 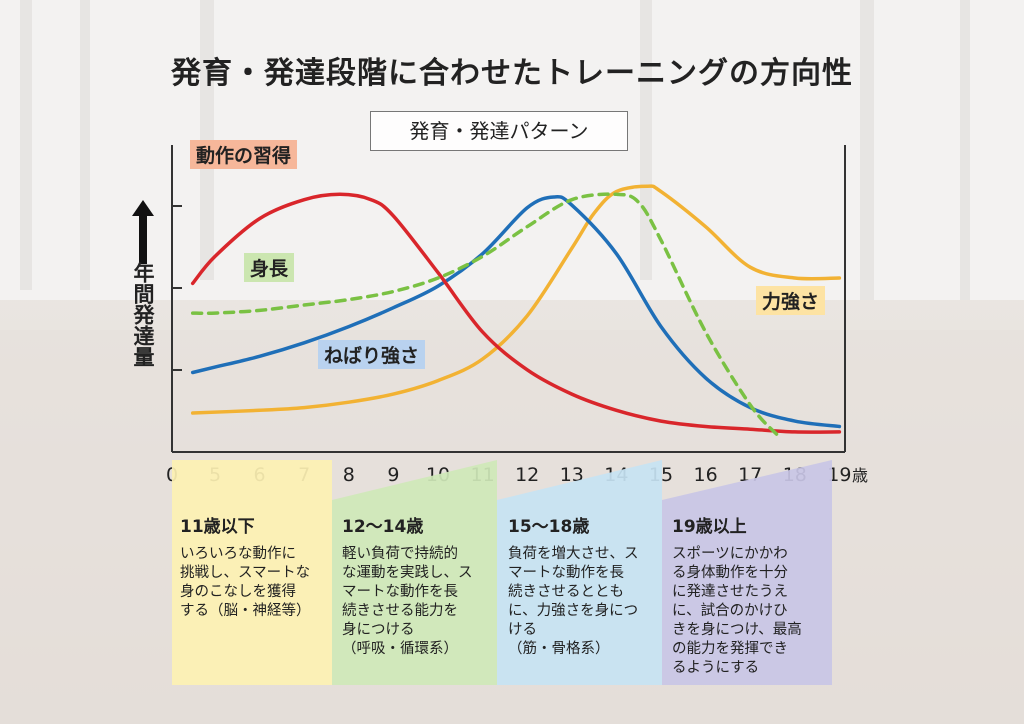 I want to click on x-tick-label: 9, so click(x=393, y=475).